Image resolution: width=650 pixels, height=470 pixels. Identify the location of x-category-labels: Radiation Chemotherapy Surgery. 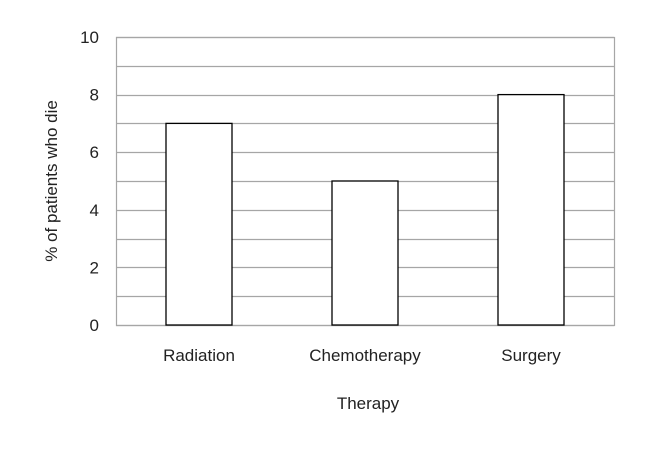
(362, 355).